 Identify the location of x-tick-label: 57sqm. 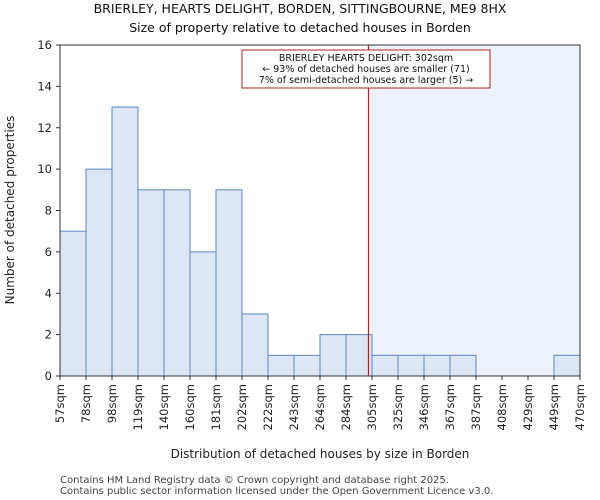
(60, 403).